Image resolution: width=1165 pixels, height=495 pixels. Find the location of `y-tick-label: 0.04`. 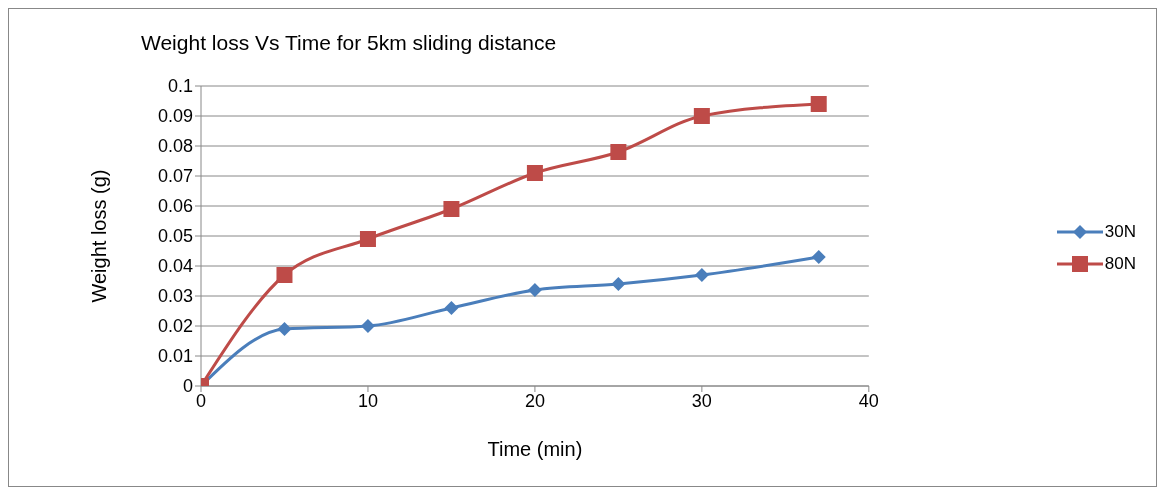

y-tick-label: 0.04 is located at coordinates (175, 266).